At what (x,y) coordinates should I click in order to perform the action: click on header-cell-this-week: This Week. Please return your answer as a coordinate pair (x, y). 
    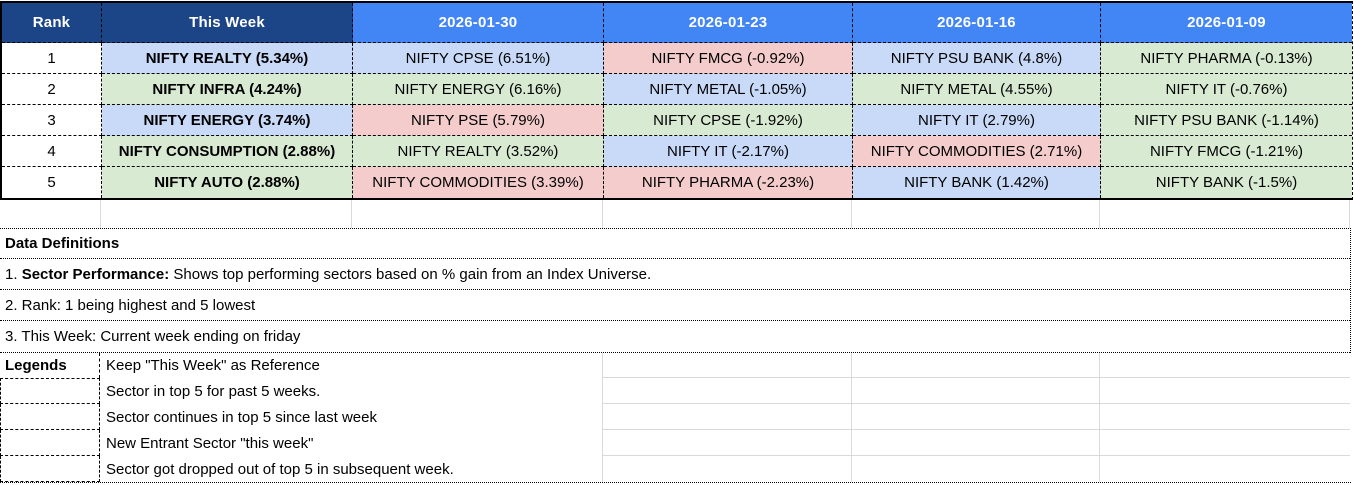
    Looking at the image, I should click on (227, 23).